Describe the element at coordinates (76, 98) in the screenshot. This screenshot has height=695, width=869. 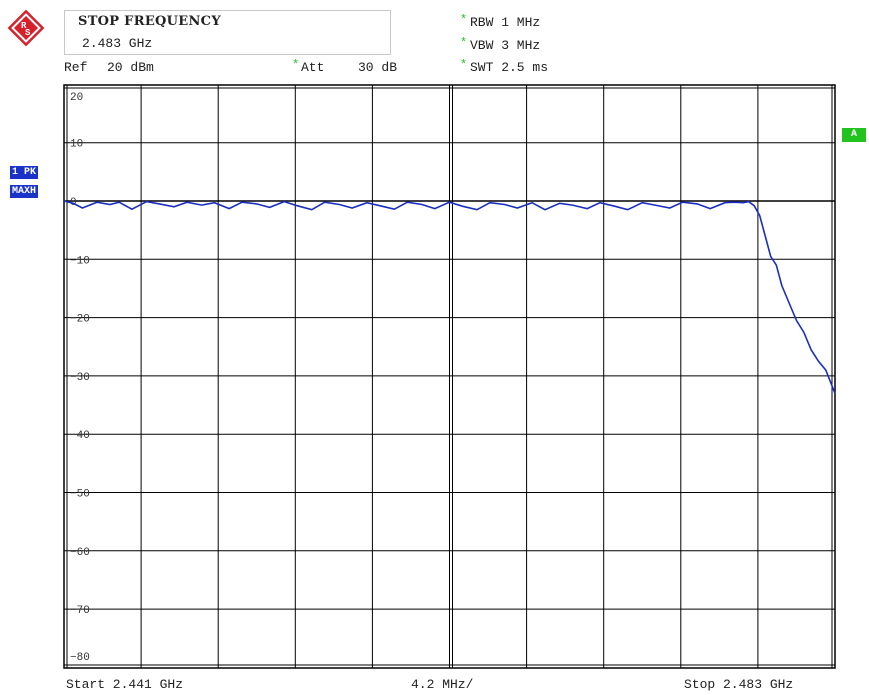
I see `y-tick-label: 20` at that location.